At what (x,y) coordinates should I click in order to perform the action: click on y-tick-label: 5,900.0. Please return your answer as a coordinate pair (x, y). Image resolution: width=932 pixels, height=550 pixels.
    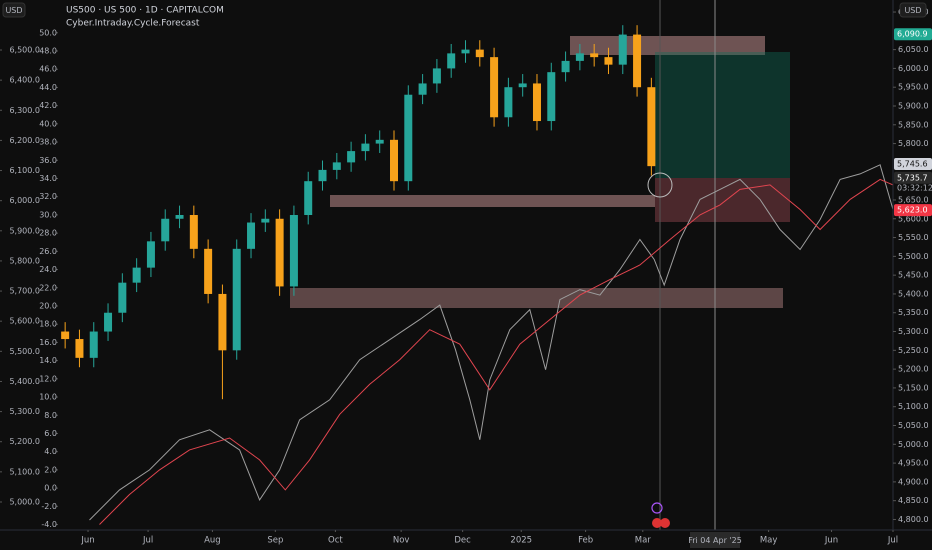
    Looking at the image, I should click on (913, 106).